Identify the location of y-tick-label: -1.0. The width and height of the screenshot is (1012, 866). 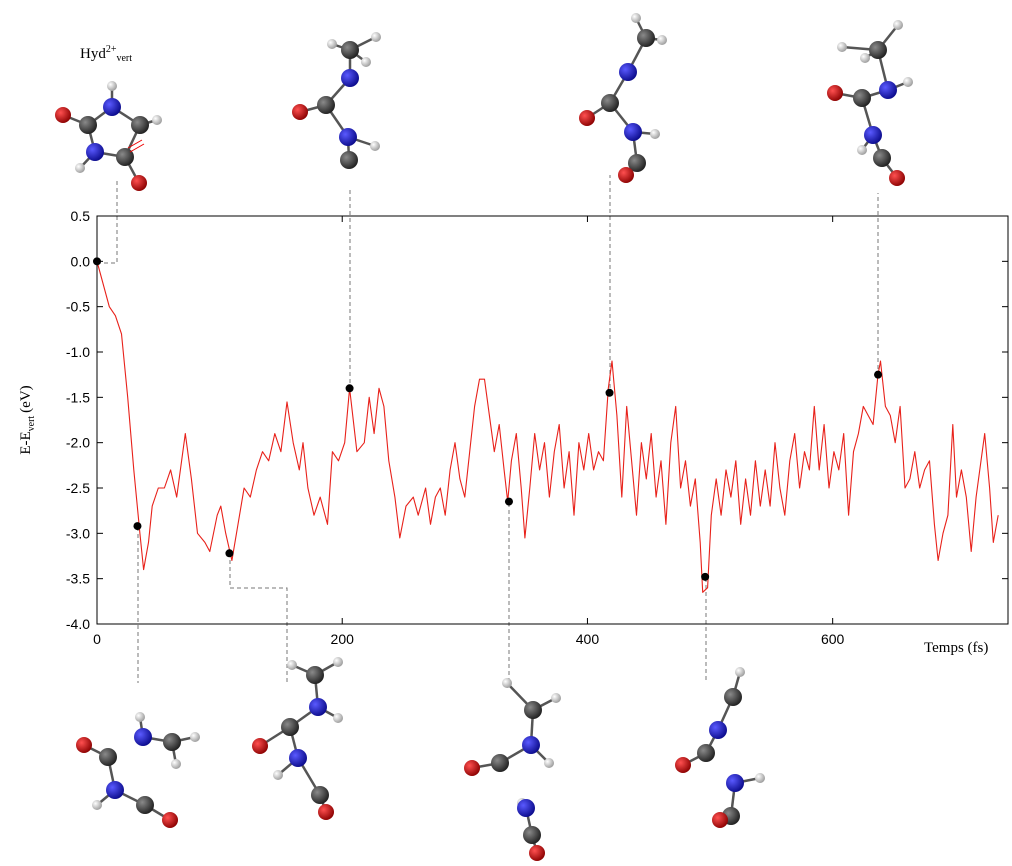
(78, 352).